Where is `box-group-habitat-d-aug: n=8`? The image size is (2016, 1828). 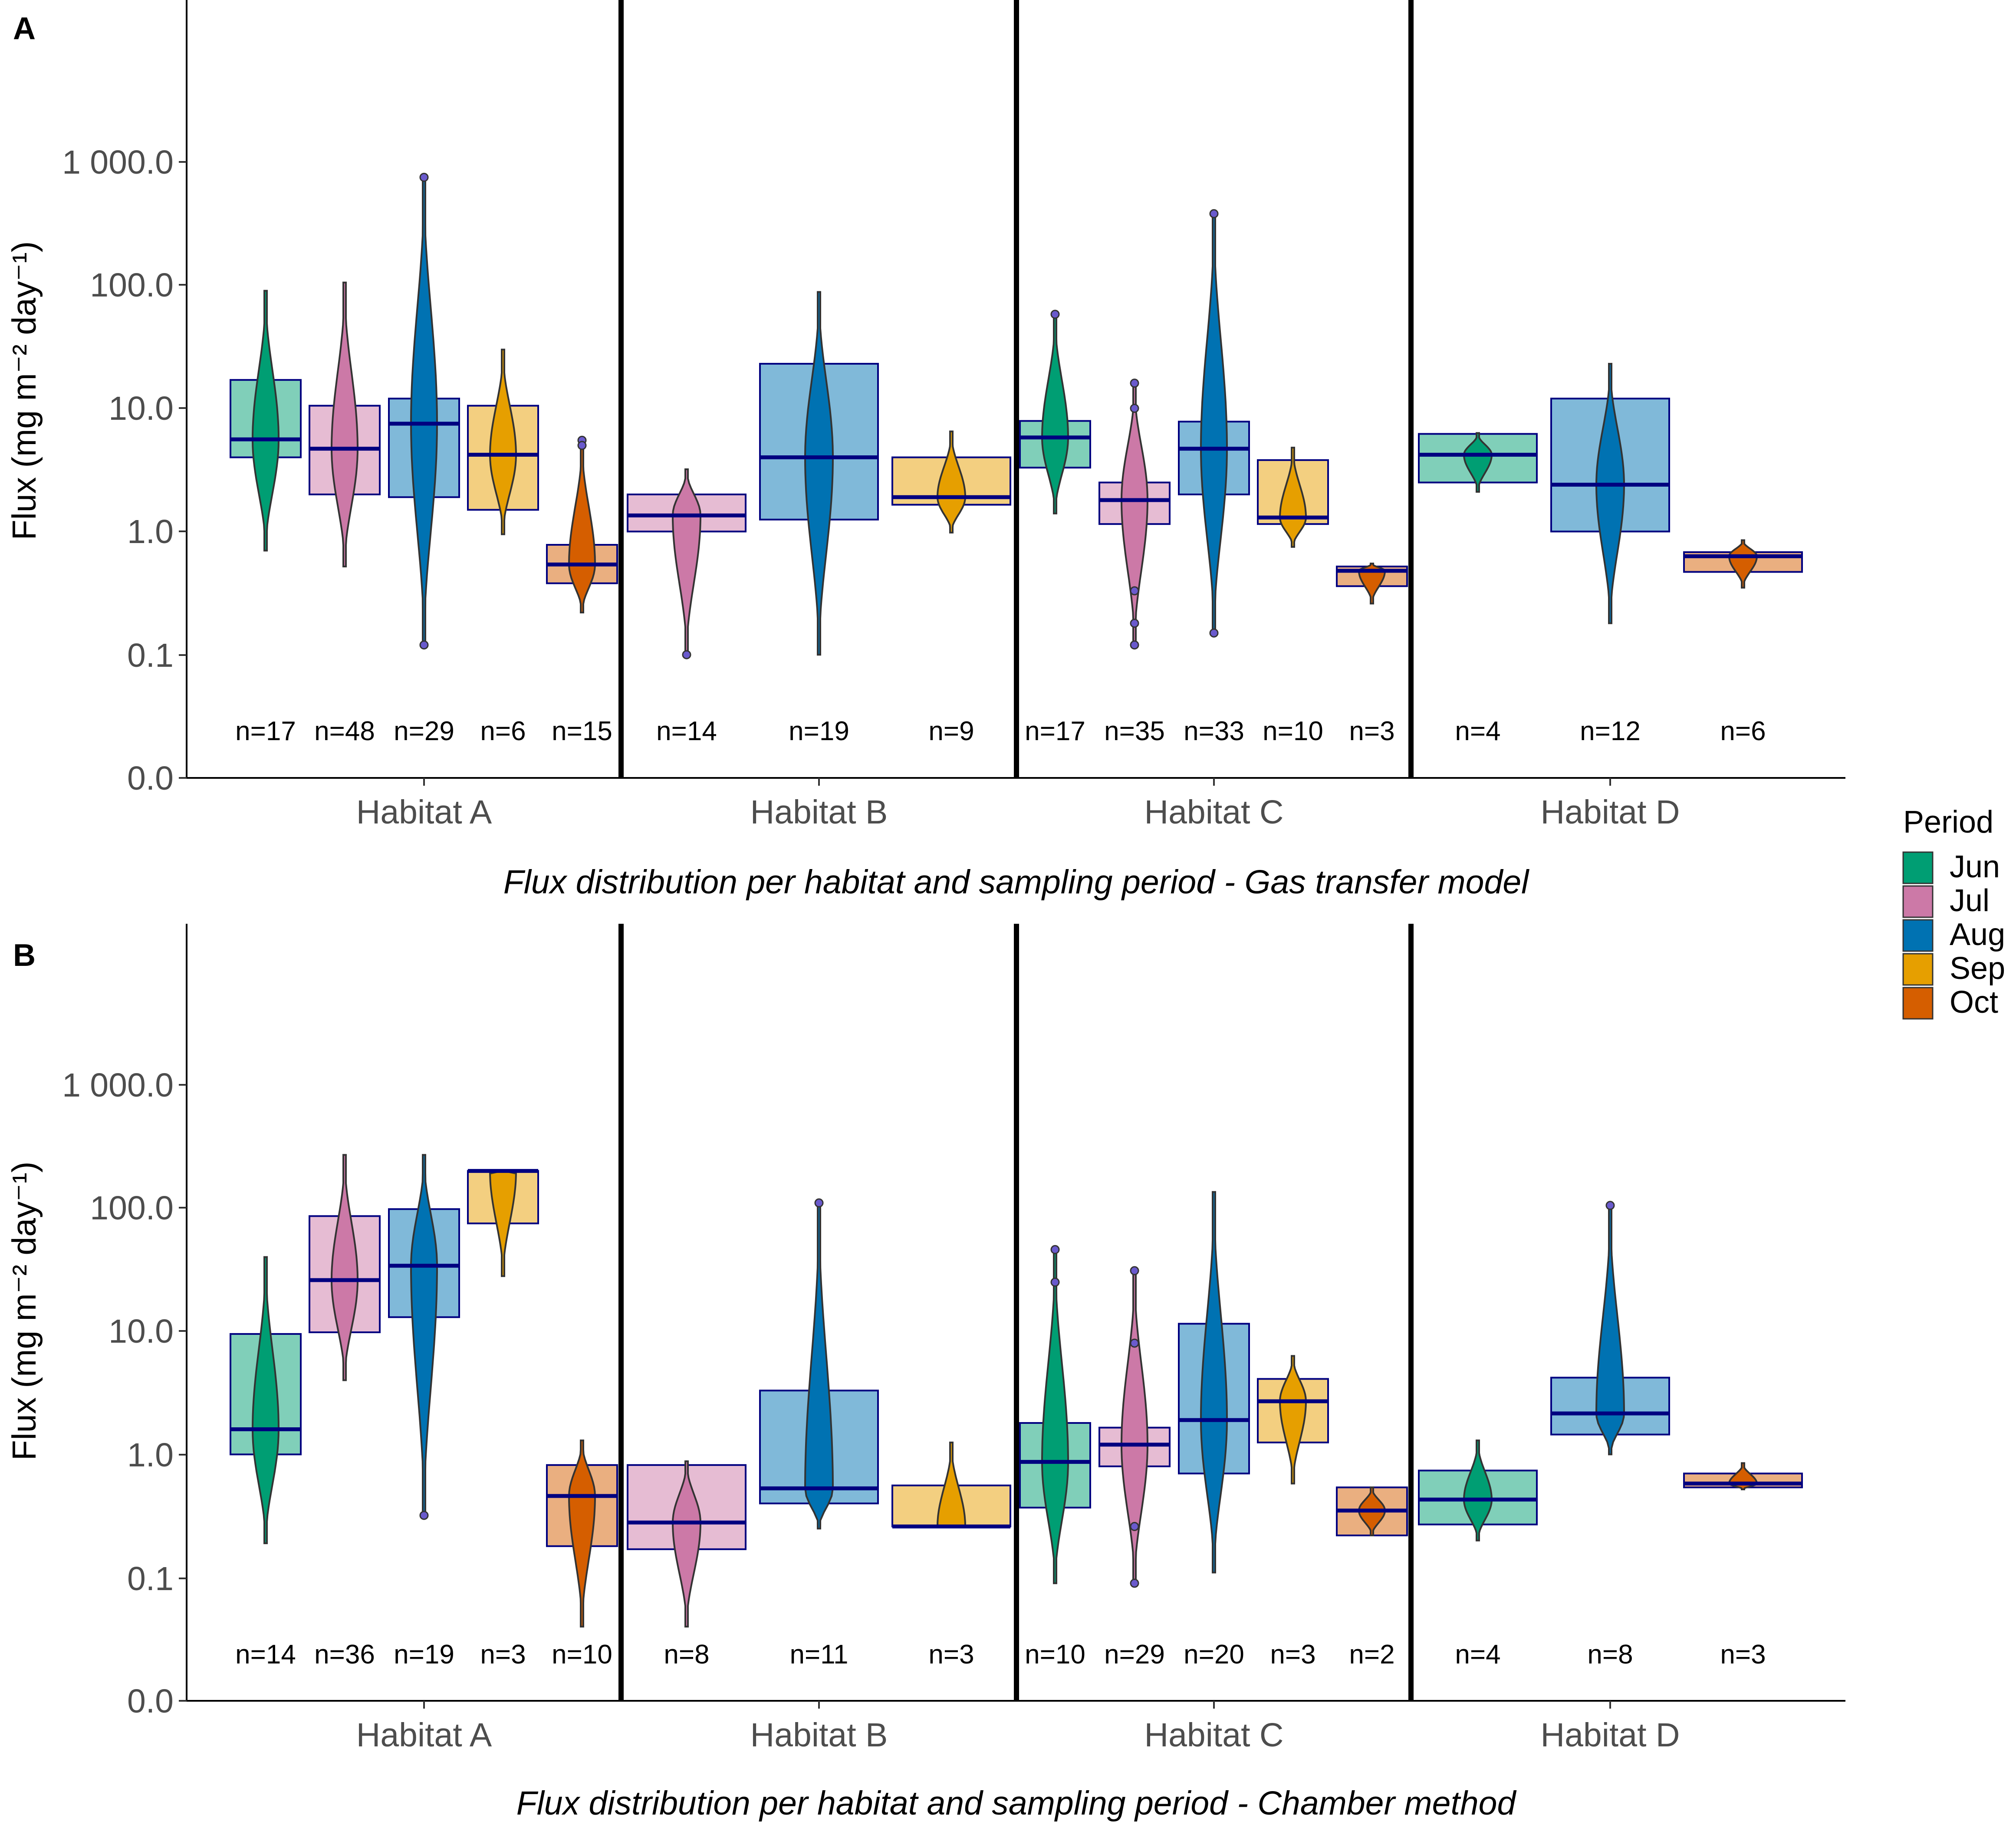 box-group-habitat-d-aug: n=8 is located at coordinates (1610, 1435).